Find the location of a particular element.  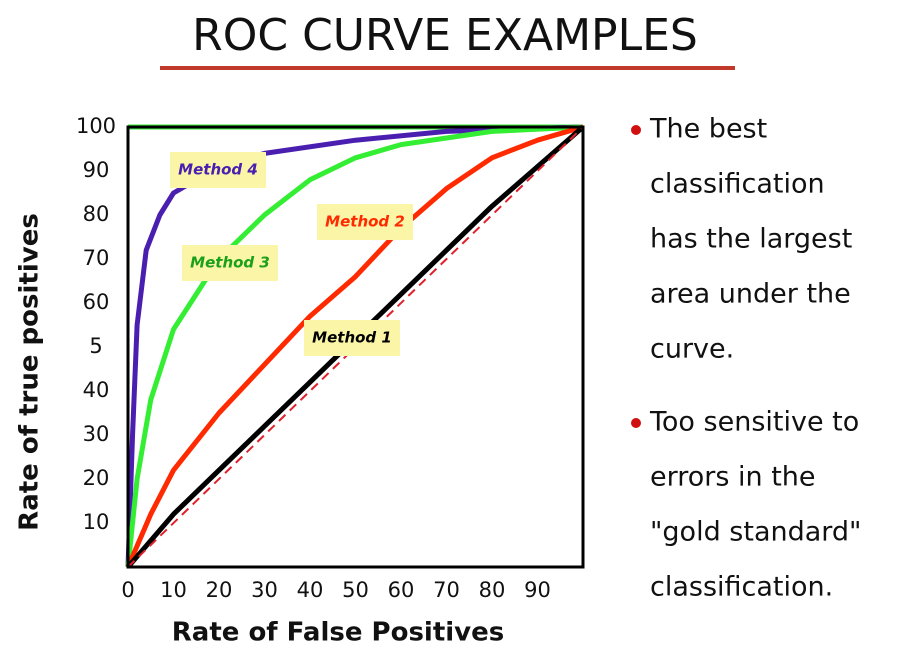

y-tick-label: 60 is located at coordinates (96, 302).